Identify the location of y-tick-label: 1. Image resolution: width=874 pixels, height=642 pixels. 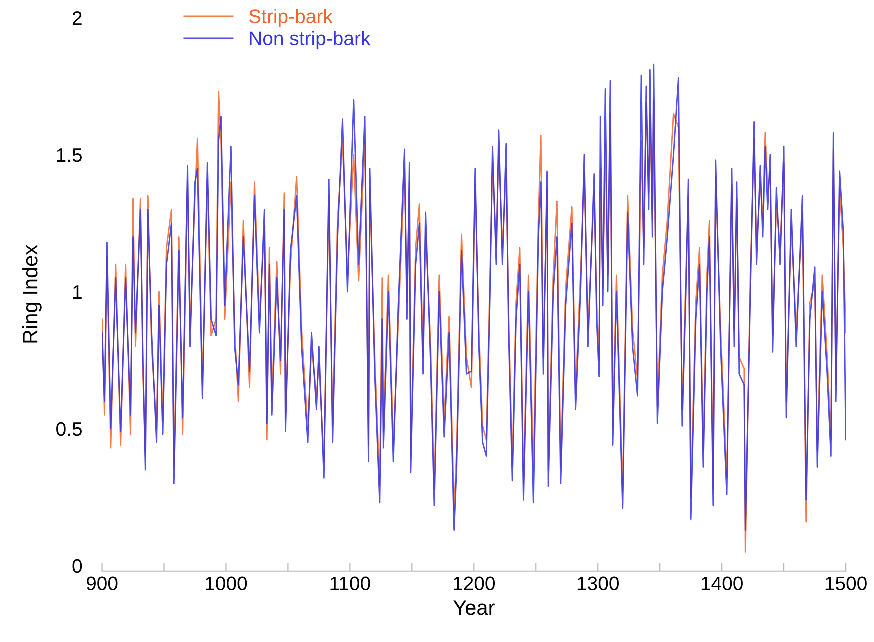
(77, 292).